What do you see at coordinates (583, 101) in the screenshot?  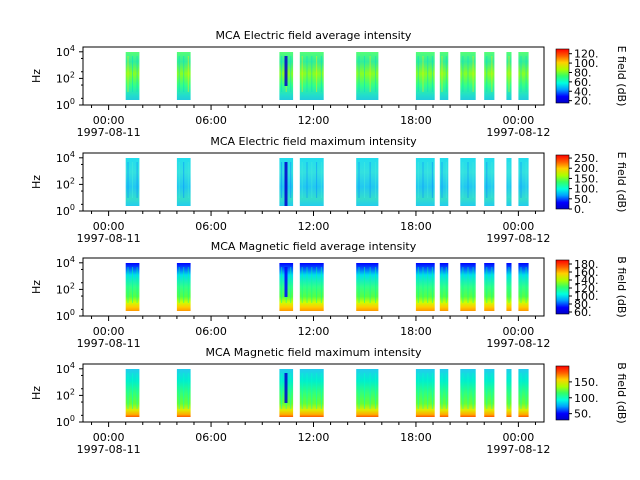 I see `colorbar-tick-label: 20.` at bounding box center [583, 101].